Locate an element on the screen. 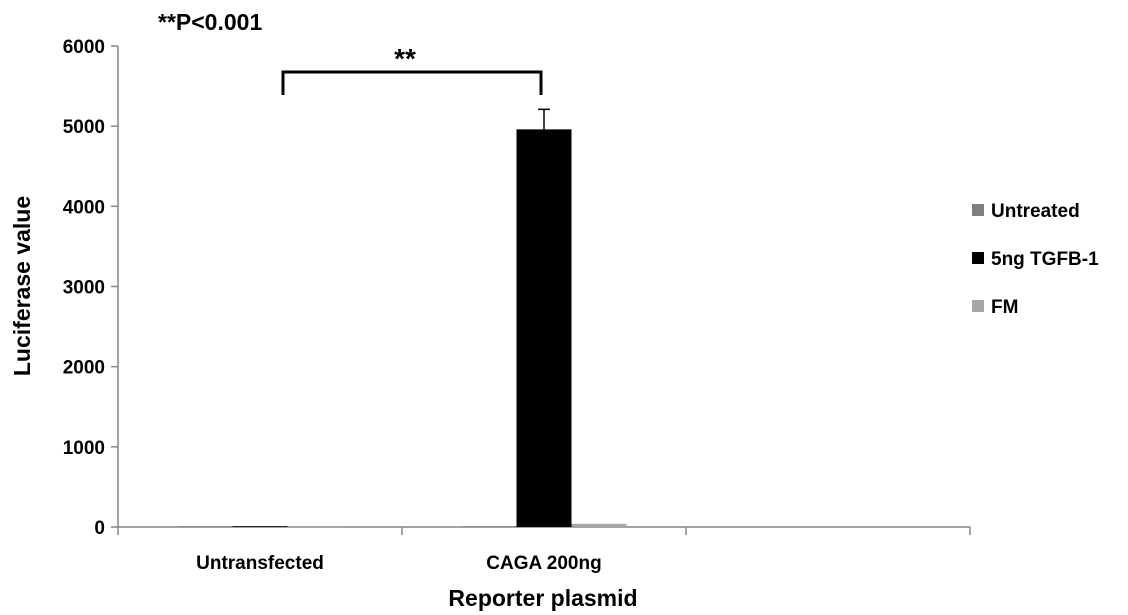 Image resolution: width=1128 pixels, height=615 pixels. x-tick-label: Untransfected is located at coordinates (260, 563).